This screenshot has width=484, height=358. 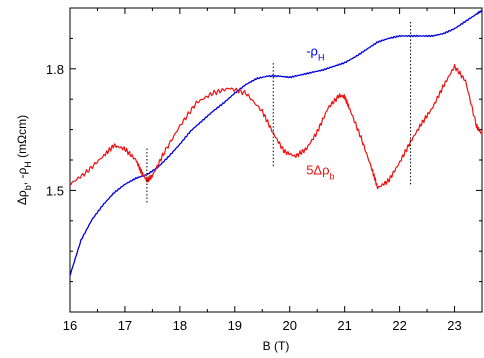 What do you see at coordinates (125, 325) in the screenshot?
I see `x-tick-label: 17` at bounding box center [125, 325].